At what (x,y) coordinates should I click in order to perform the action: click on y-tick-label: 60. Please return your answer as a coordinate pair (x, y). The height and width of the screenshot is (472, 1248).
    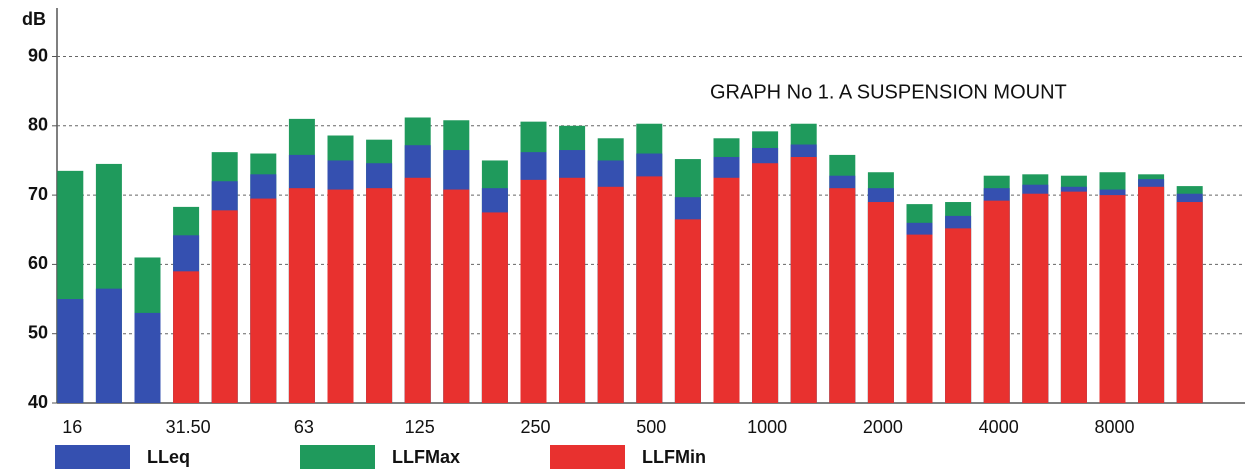
    Looking at the image, I should click on (38, 263).